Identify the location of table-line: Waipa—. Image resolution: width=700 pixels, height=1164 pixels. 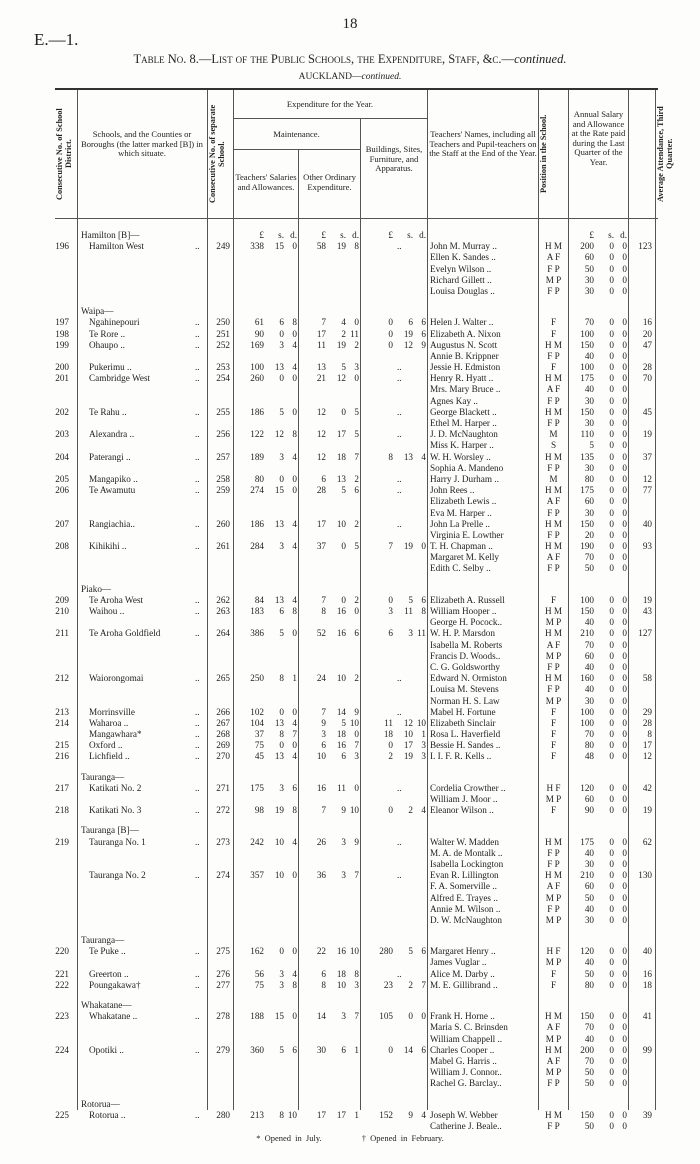
(356, 311).